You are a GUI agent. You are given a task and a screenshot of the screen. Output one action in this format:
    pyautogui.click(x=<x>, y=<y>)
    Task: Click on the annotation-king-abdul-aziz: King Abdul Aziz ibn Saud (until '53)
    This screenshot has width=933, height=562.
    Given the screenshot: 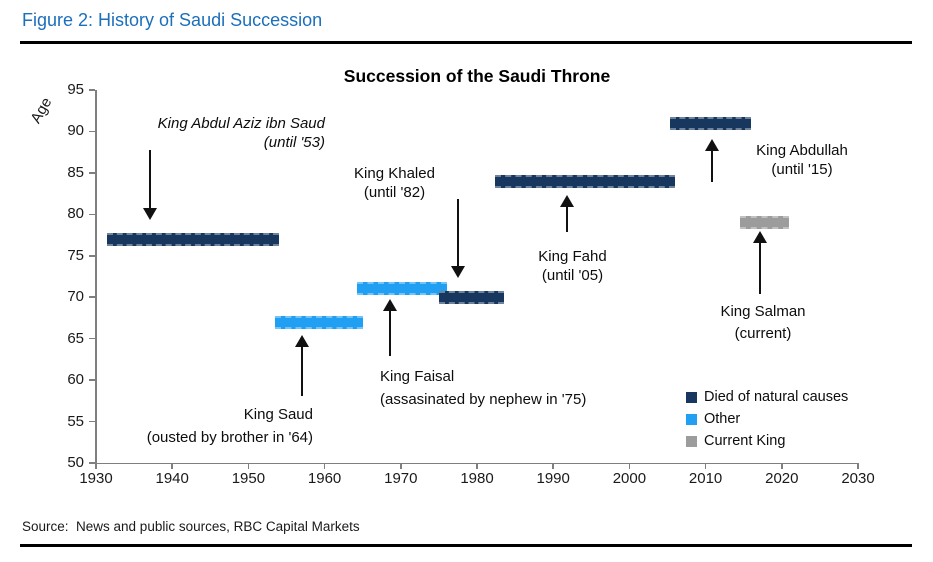 What is the action you would take?
    pyautogui.click(x=210, y=133)
    